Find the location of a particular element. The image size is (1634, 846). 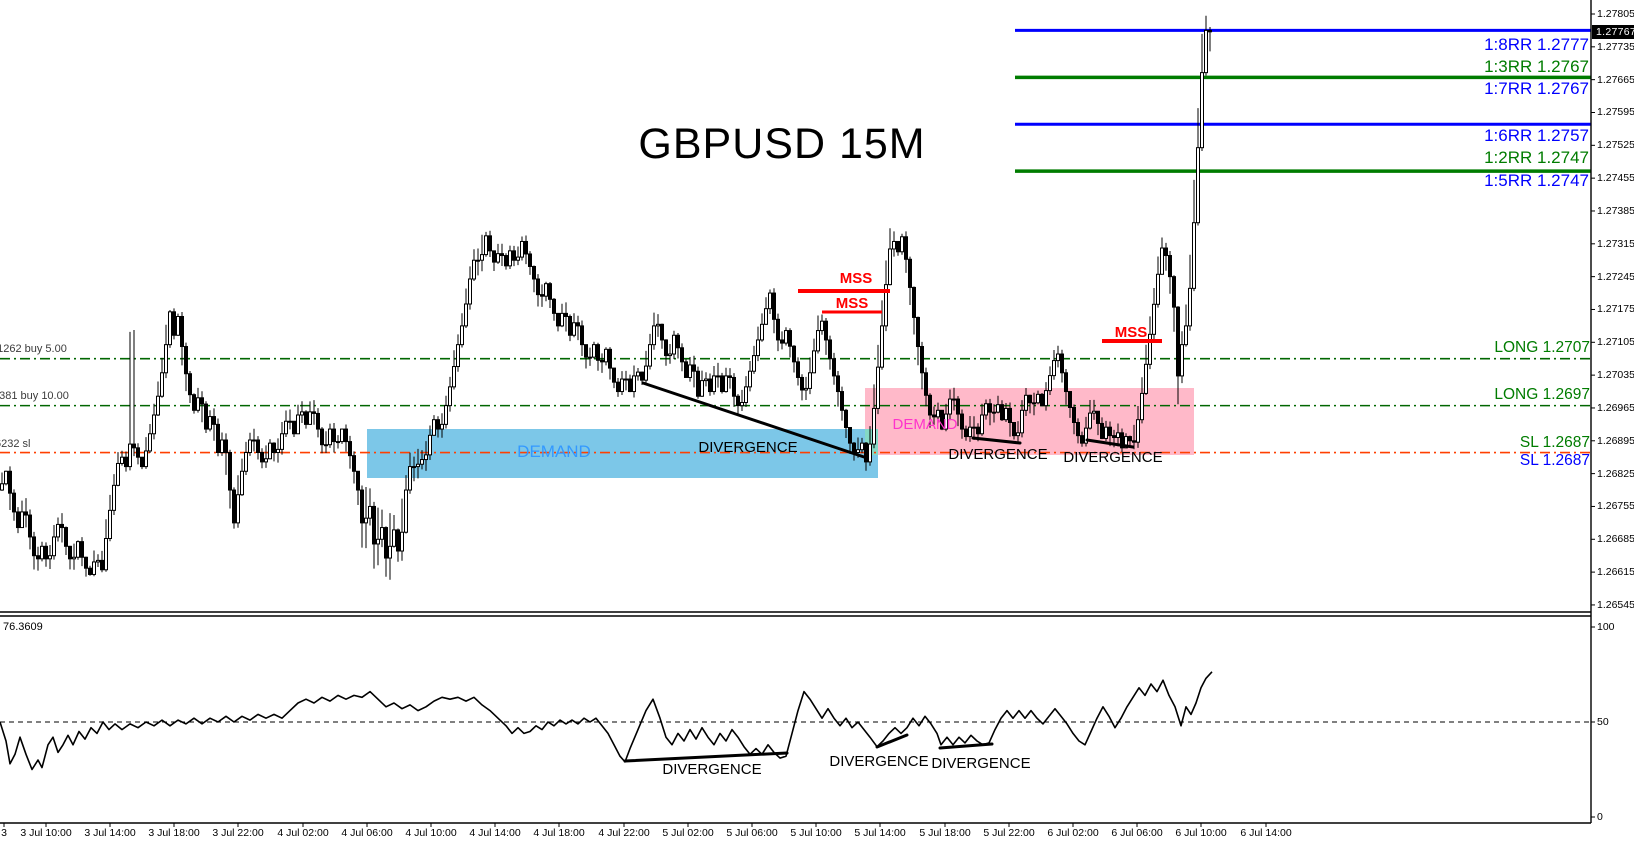

time-axis-label: 4 Jul 22:00 is located at coordinates (624, 833).